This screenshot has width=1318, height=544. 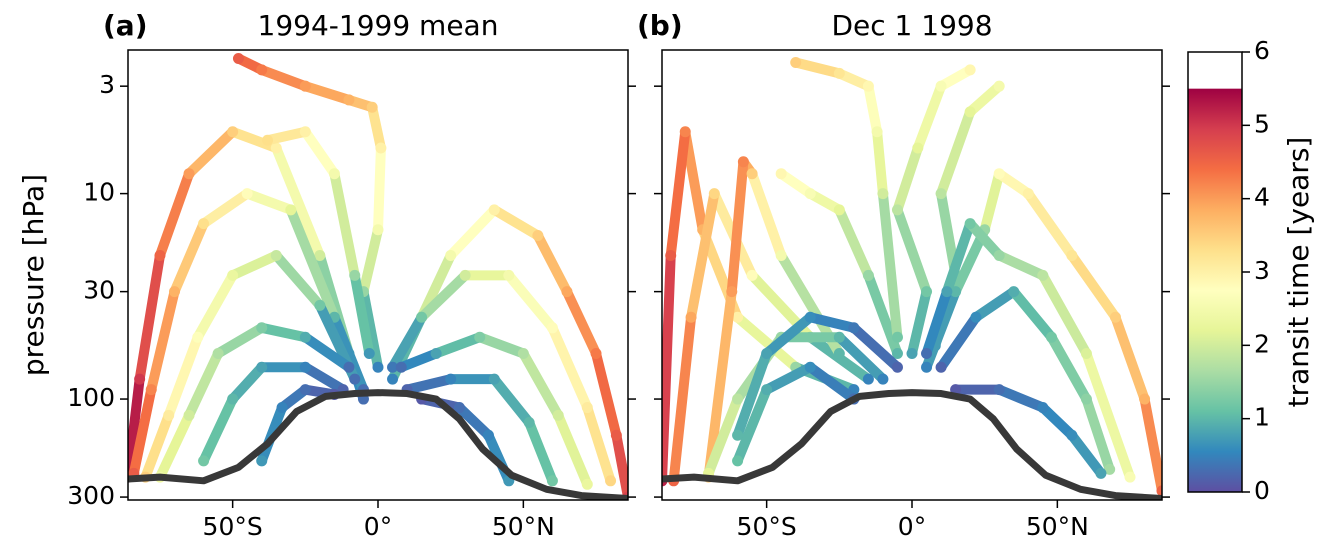 What do you see at coordinates (107, 84) in the screenshot?
I see `y-tick-label: 3` at bounding box center [107, 84].